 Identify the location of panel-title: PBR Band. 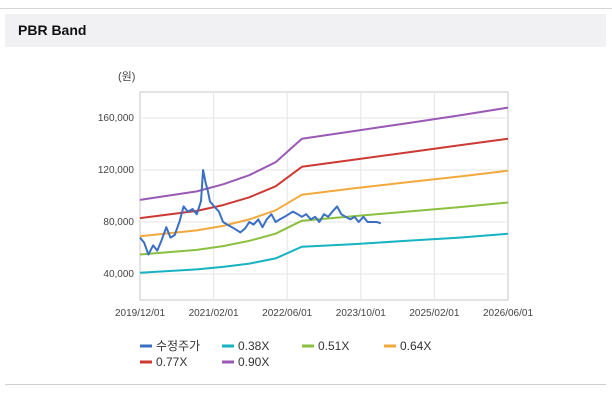
(52, 30).